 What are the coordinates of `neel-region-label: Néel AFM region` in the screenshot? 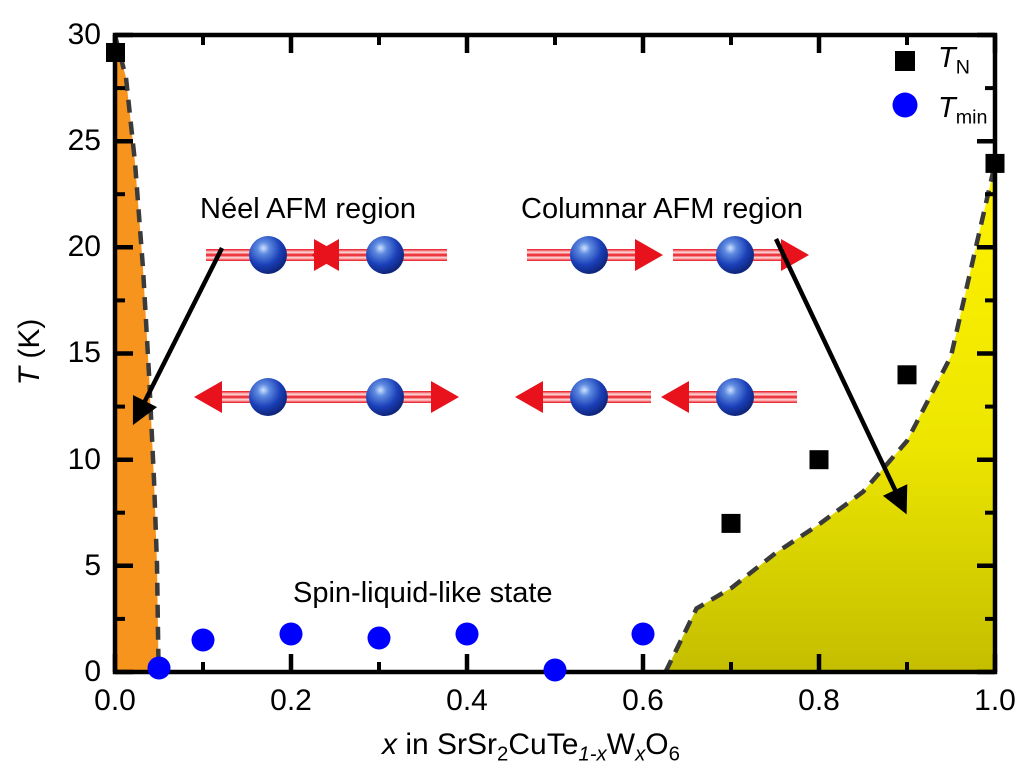 It's located at (308, 209).